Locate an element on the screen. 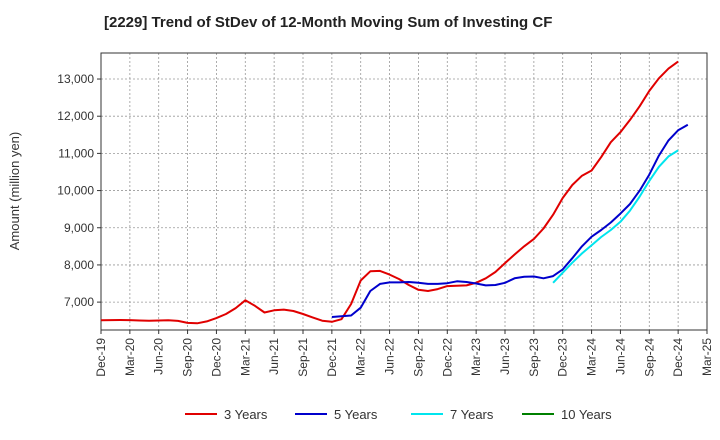  y-tick-label: 12,000 is located at coordinates (75, 116).